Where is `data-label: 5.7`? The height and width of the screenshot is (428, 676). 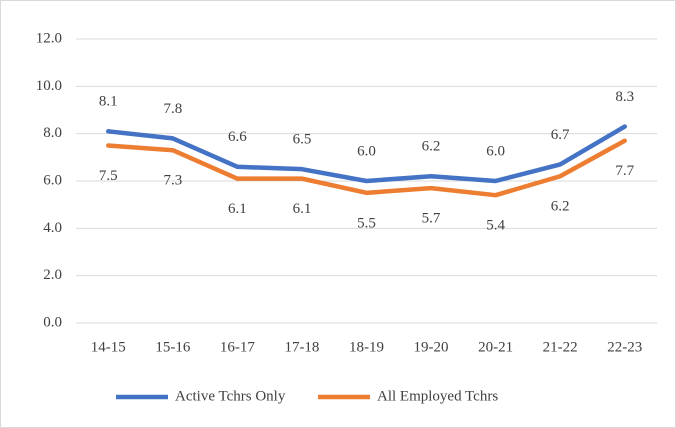 data-label: 5.7 is located at coordinates (431, 219).